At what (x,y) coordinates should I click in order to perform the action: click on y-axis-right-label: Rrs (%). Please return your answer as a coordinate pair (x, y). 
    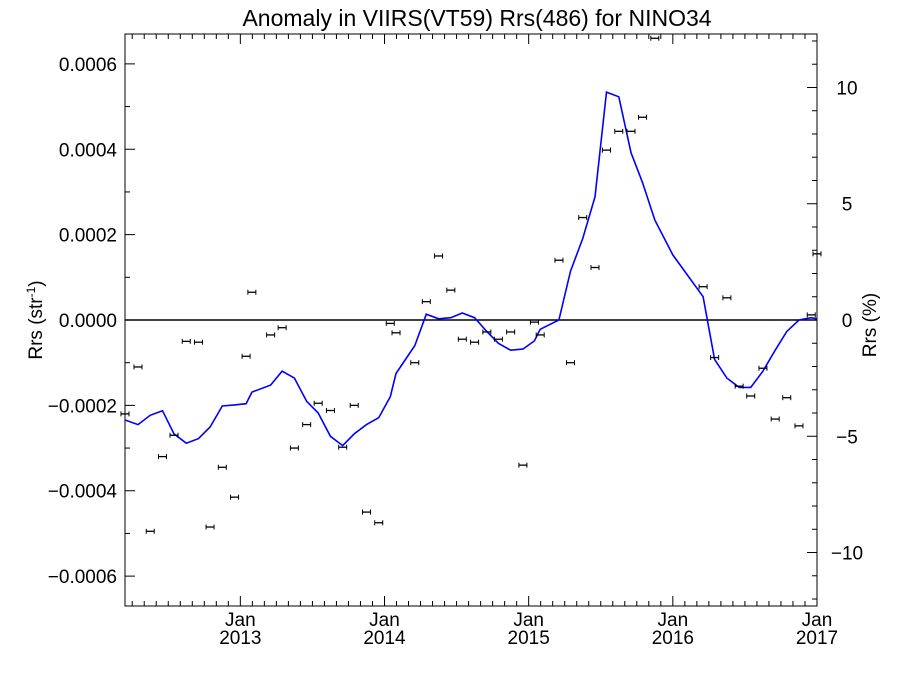
    Looking at the image, I should click on (870, 325).